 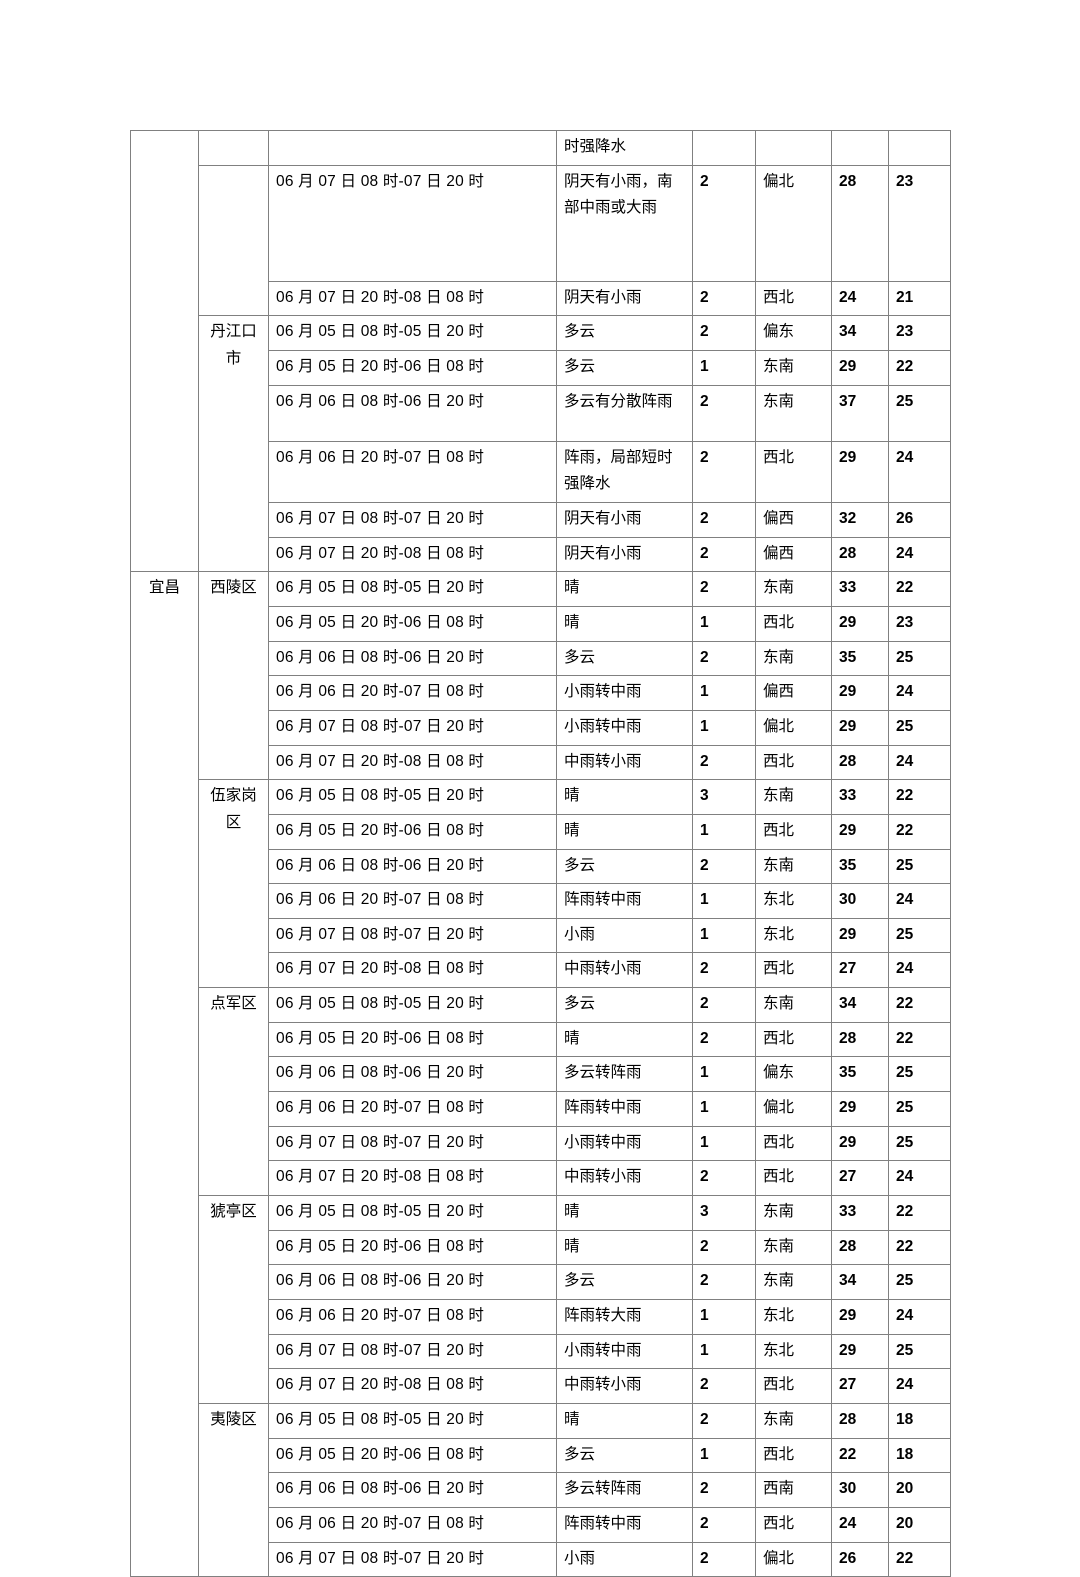 I want to click on table-row: 06 月 05 日 20 时-06 日 08 时晴 1 西北 29 22, so click(x=541, y=831).